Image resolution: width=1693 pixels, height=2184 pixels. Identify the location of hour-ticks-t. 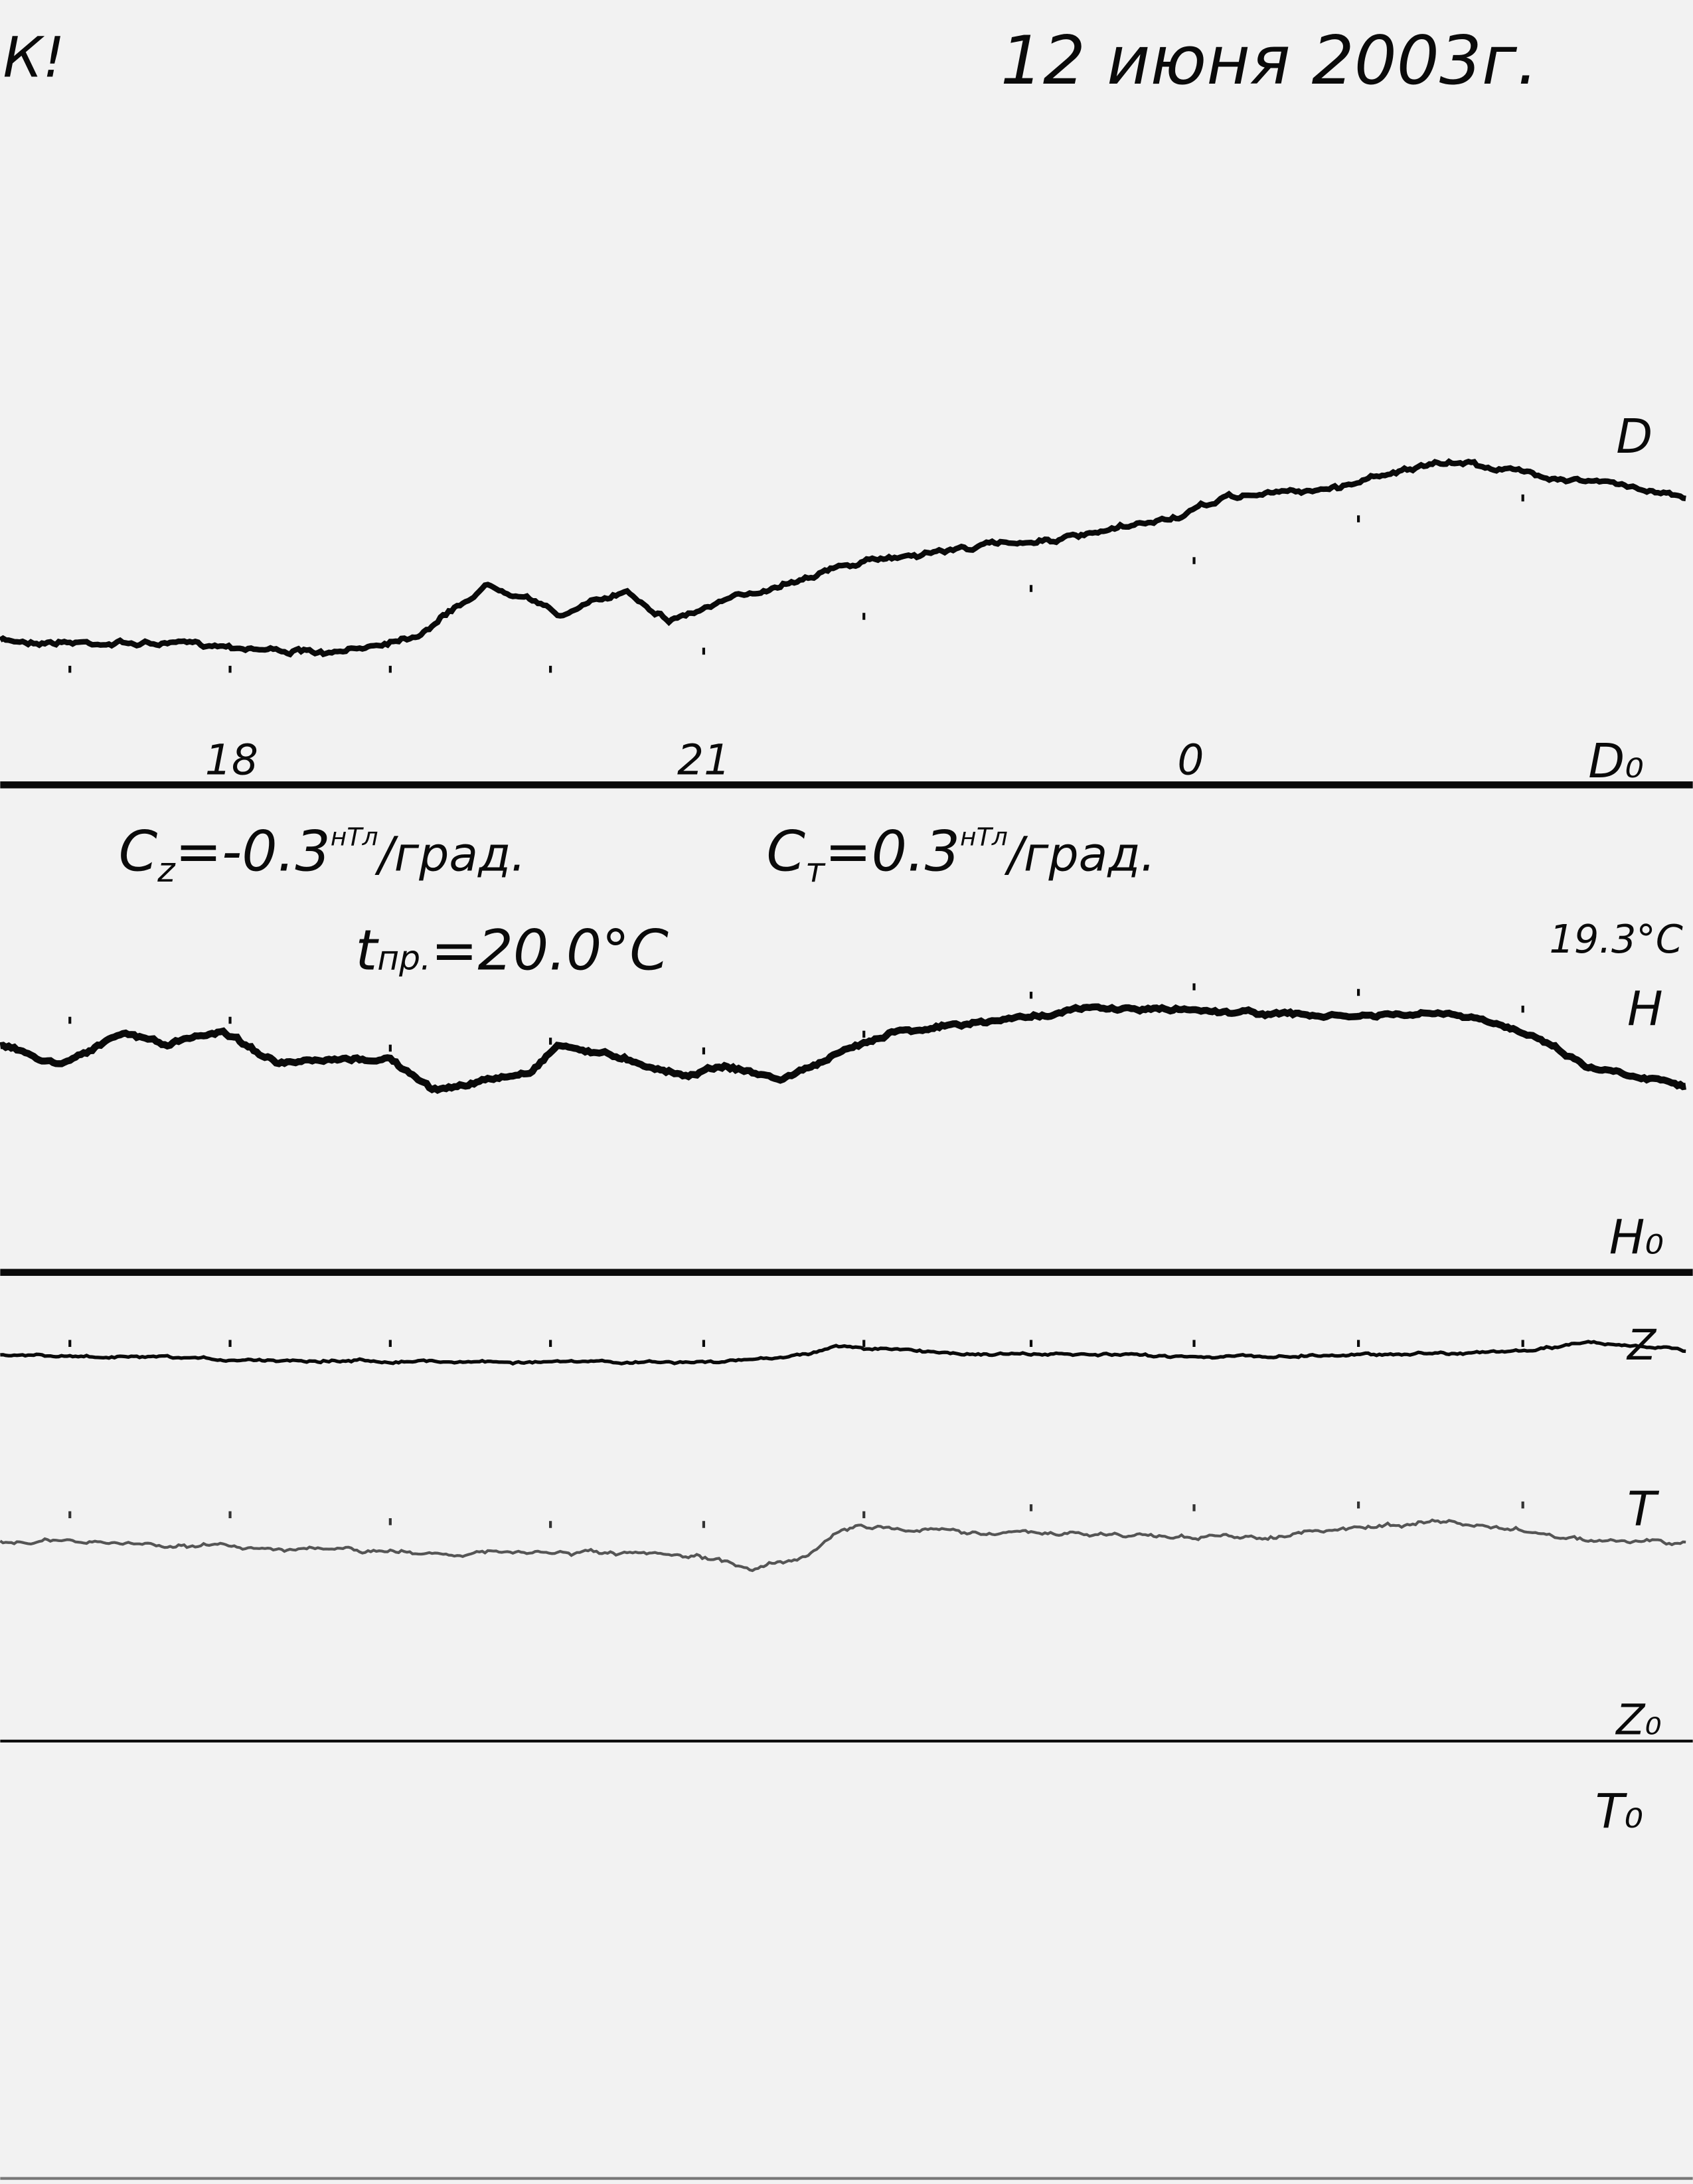
(796, 1514).